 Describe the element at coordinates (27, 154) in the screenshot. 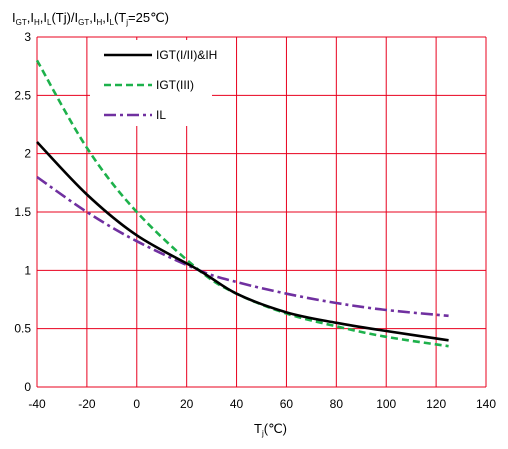

I see `y-tick-label: 2` at that location.